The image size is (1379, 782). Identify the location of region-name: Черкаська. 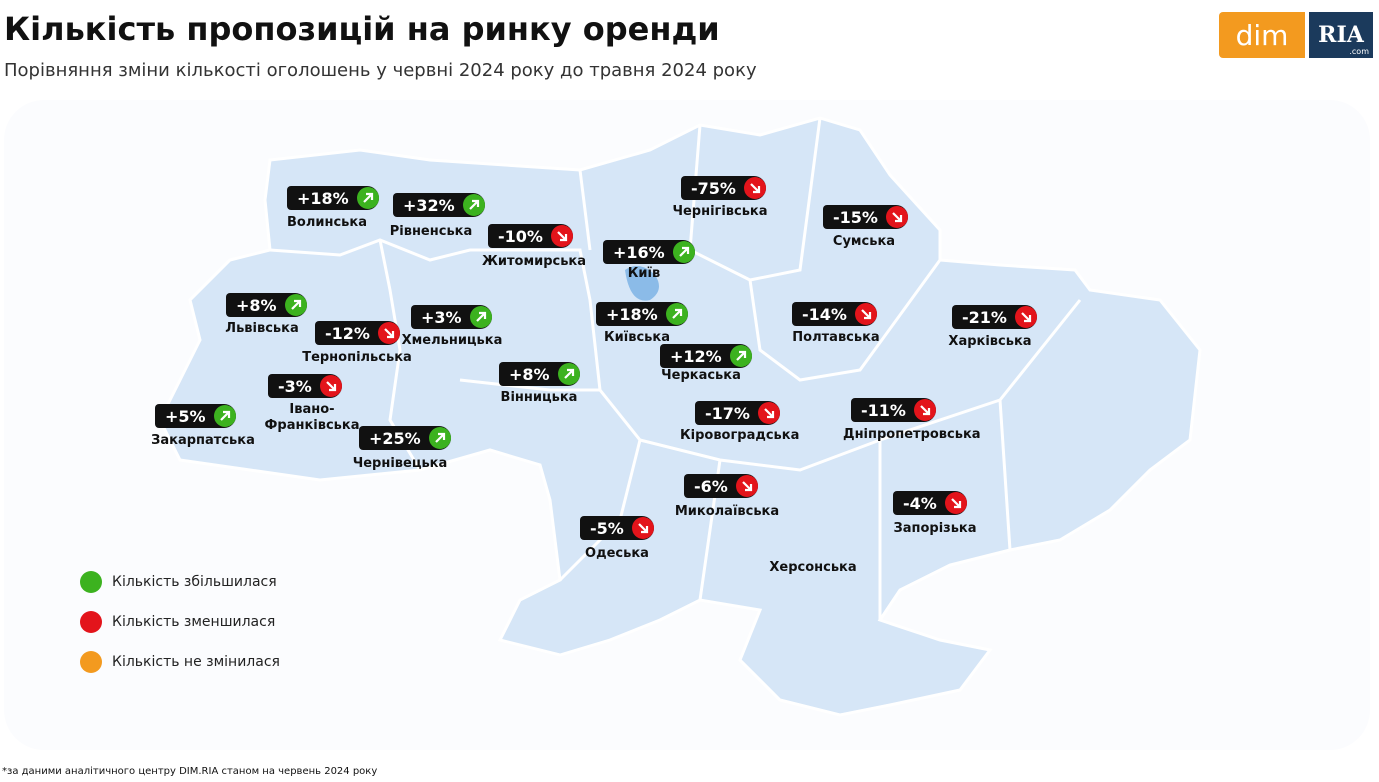
(701, 375).